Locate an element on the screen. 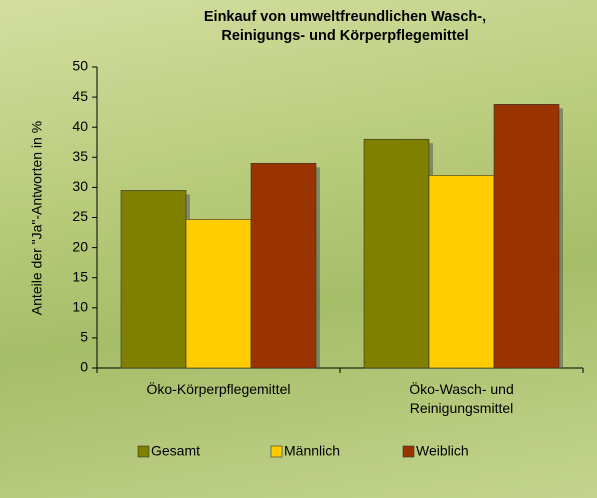 Image resolution: width=597 pixels, height=498 pixels. x-tick-label: Öko-Körperpflegemittel is located at coordinates (218, 389).